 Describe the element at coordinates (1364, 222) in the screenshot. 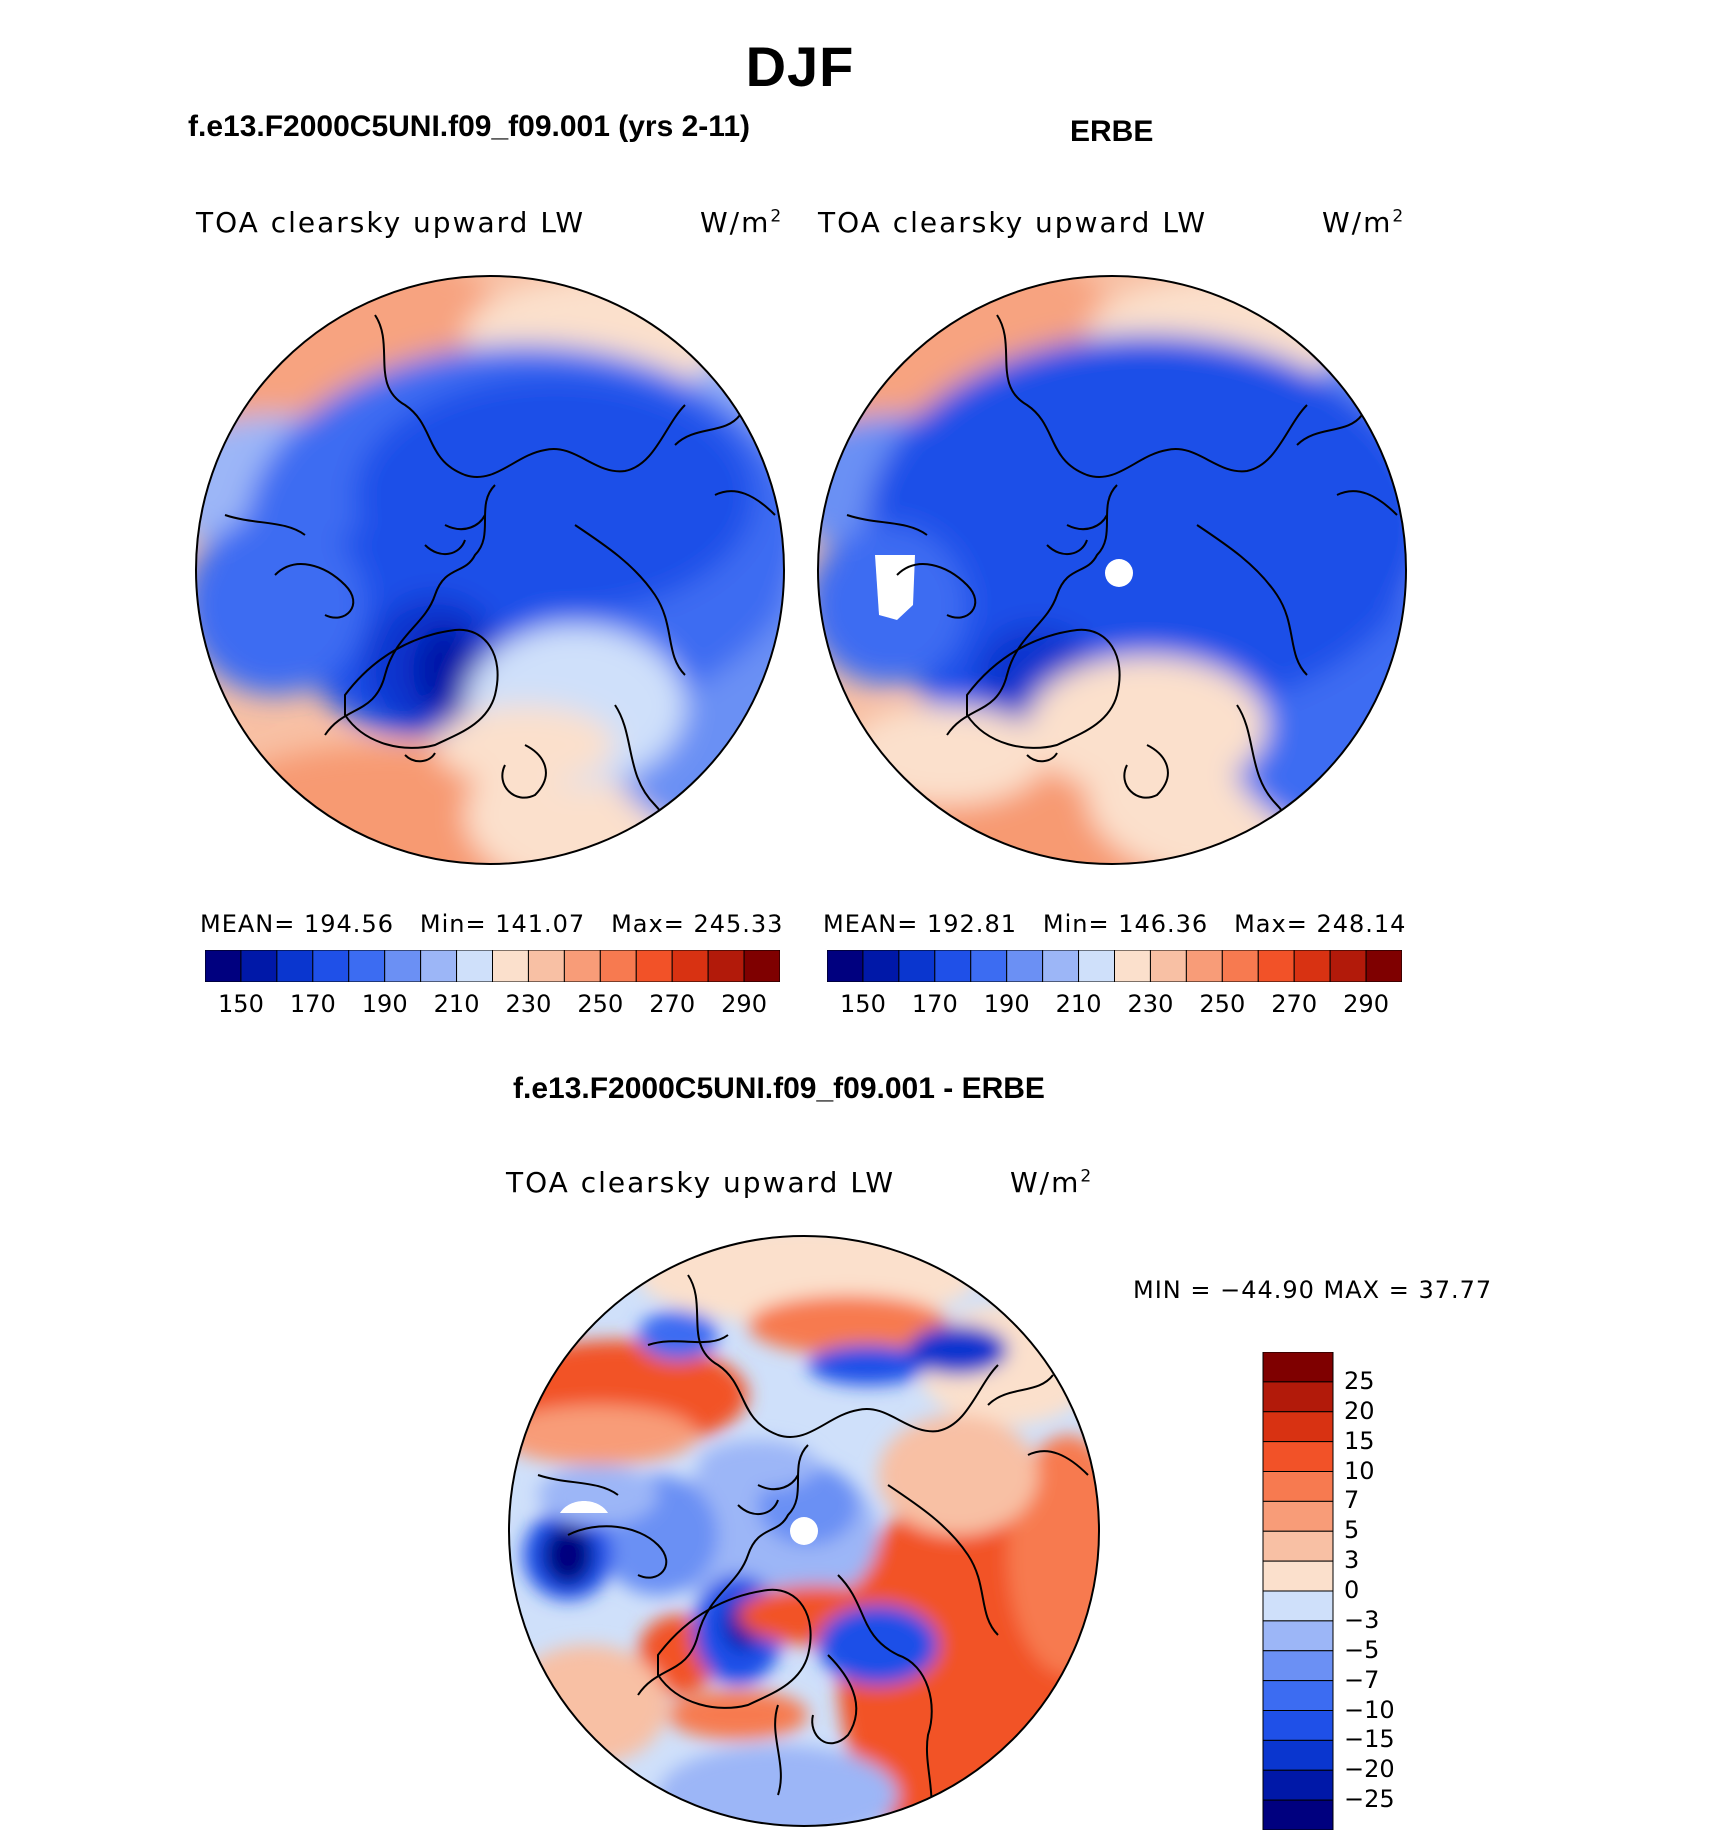

I see `panel2-units: W/m2` at that location.